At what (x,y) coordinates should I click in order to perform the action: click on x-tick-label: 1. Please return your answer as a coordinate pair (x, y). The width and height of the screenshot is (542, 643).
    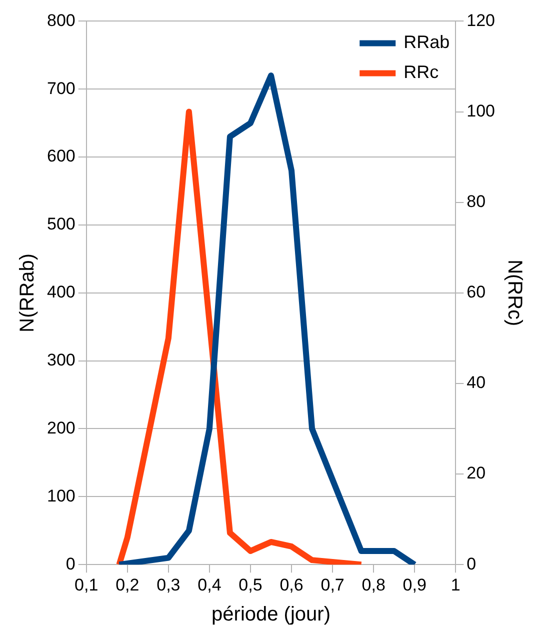
    Looking at the image, I should click on (455, 584).